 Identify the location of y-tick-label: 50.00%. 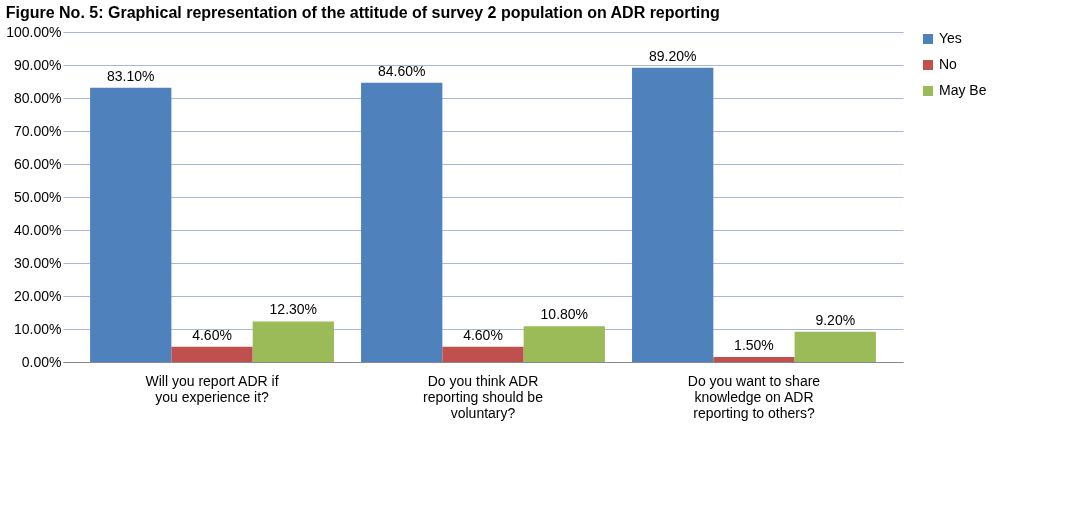
(38, 196).